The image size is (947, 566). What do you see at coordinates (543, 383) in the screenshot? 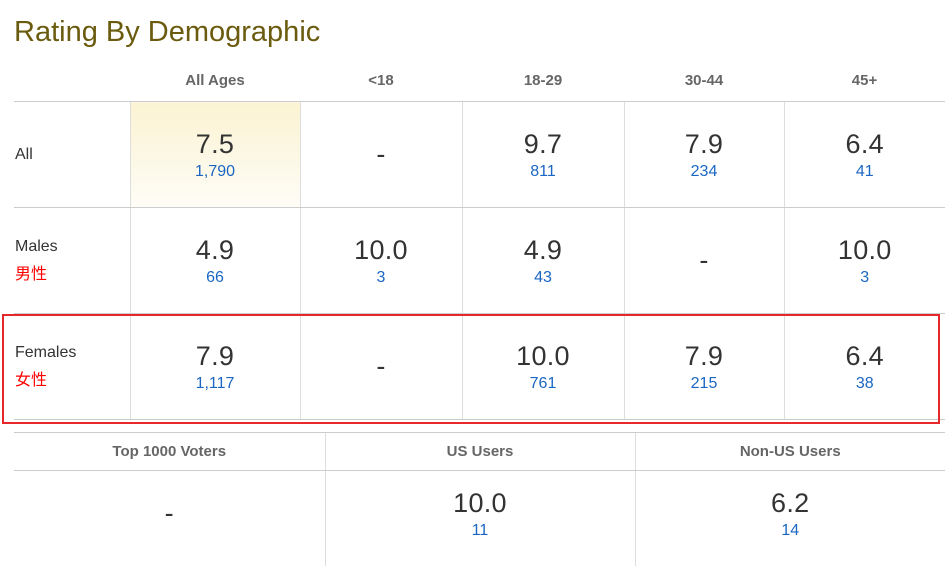
I see `votes-link: 761` at bounding box center [543, 383].